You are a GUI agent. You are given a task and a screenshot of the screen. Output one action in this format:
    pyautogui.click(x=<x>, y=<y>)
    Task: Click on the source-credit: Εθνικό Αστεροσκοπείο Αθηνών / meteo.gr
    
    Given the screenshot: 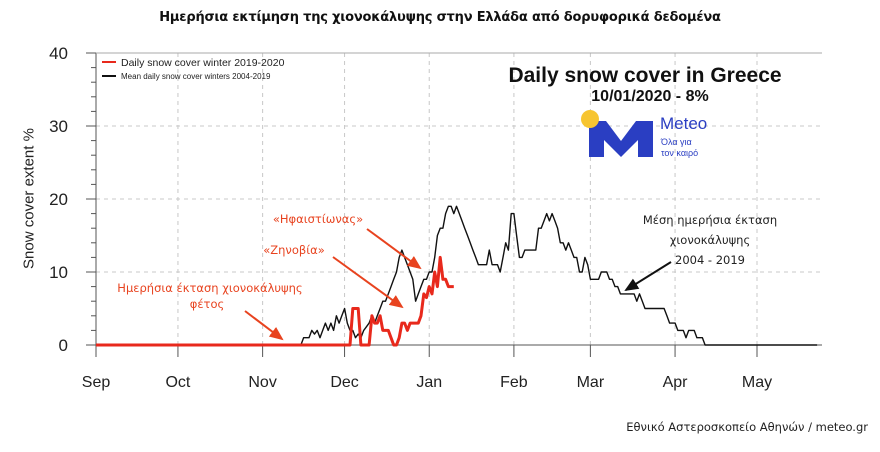 What is the action you would take?
    pyautogui.click(x=747, y=427)
    